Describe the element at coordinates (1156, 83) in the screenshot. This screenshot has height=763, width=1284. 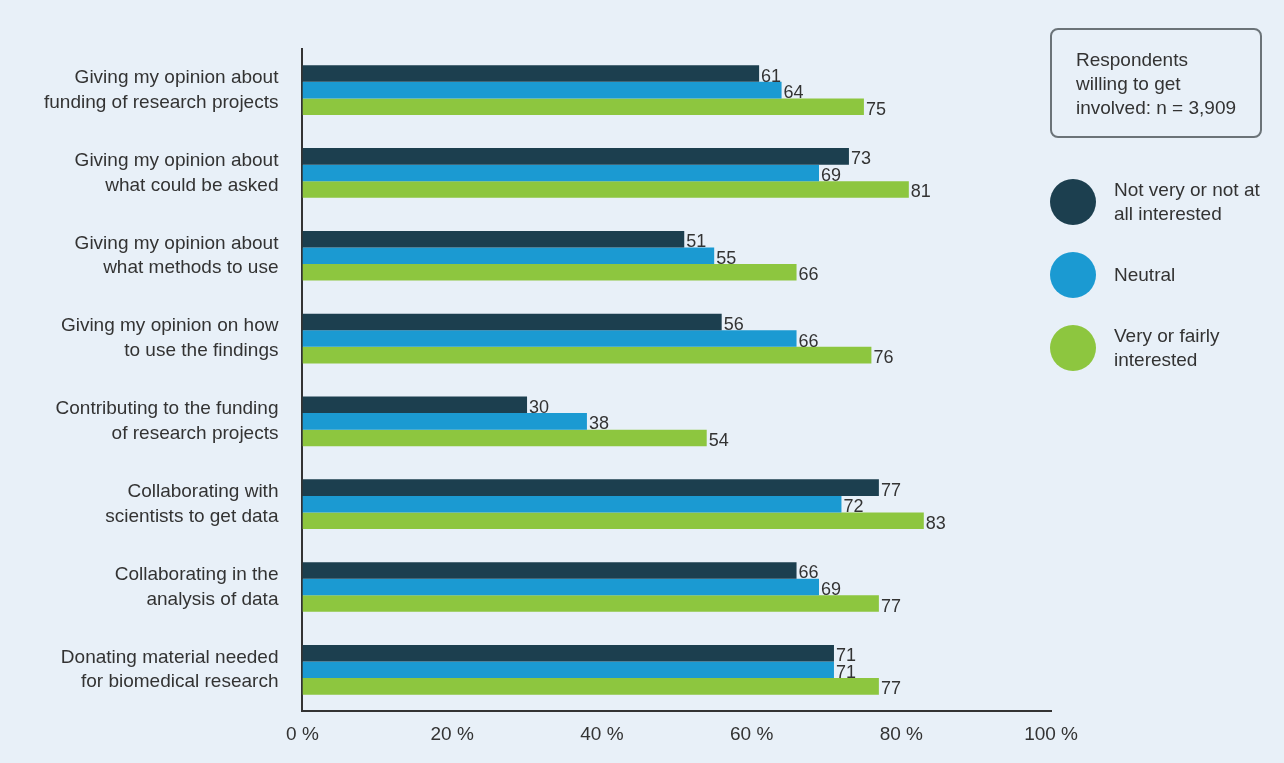
I see `text: Respondents willing to get involved: n = 3,909` at that location.